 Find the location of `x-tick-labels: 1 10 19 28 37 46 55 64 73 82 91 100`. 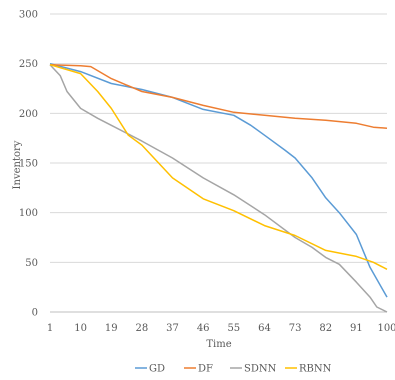

x-tick-labels: 1 10 19 28 37 46 55 64 73 82 91 100 is located at coordinates (221, 328).